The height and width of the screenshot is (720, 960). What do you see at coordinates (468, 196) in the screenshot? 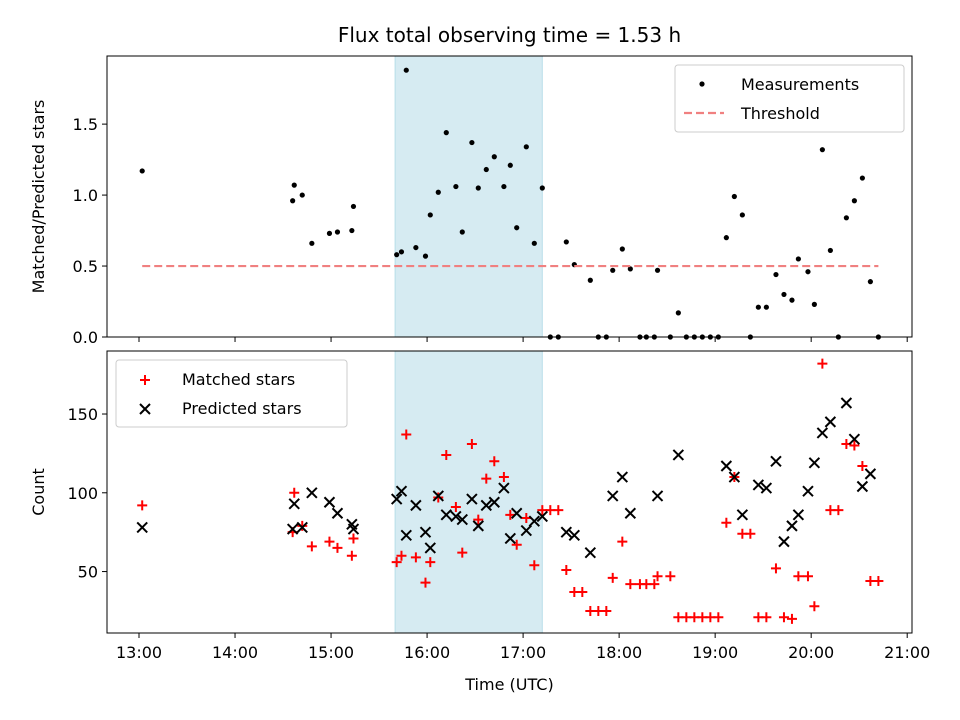
I see `shaded-observing-span` at bounding box center [468, 196].